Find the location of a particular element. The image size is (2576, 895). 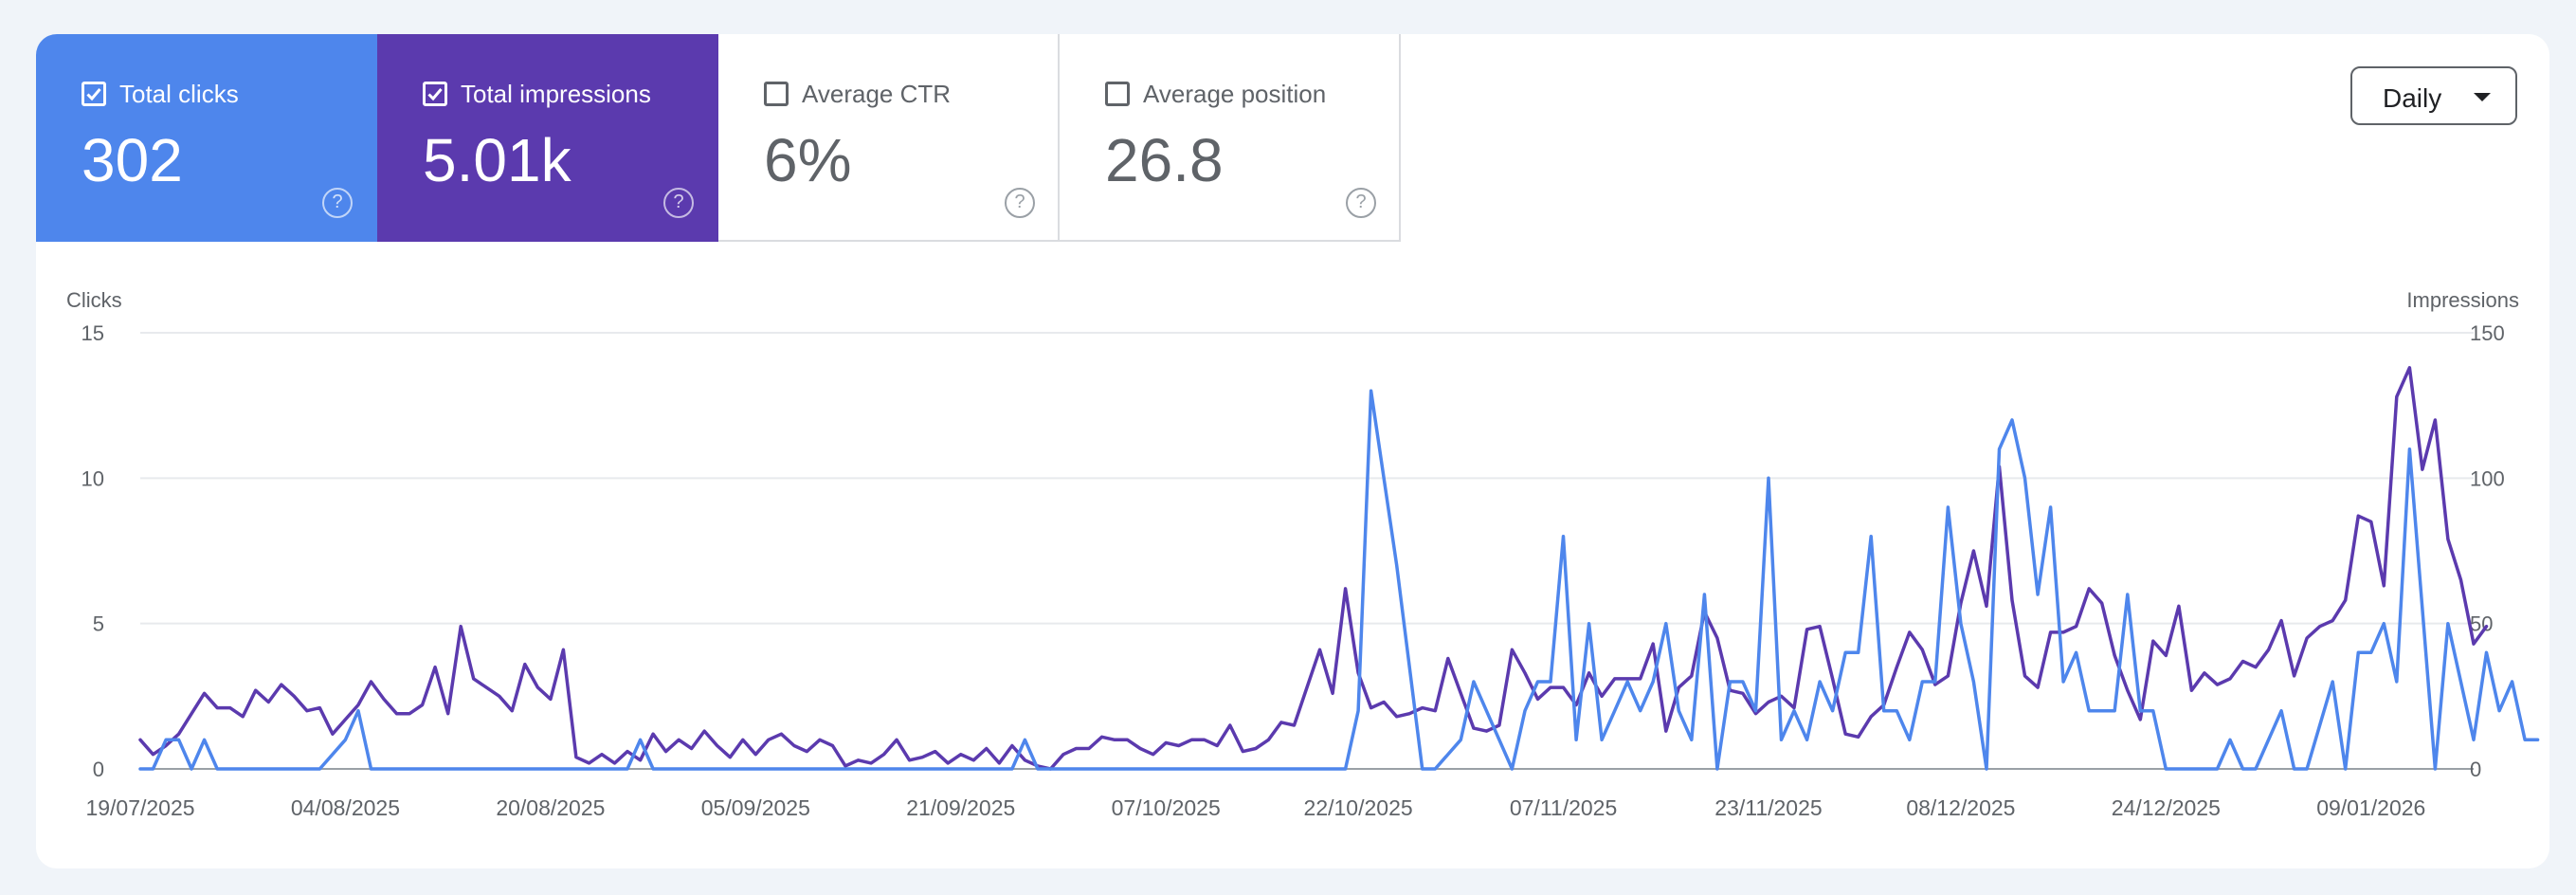

right-axis-title: Impressions is located at coordinates (2462, 300).